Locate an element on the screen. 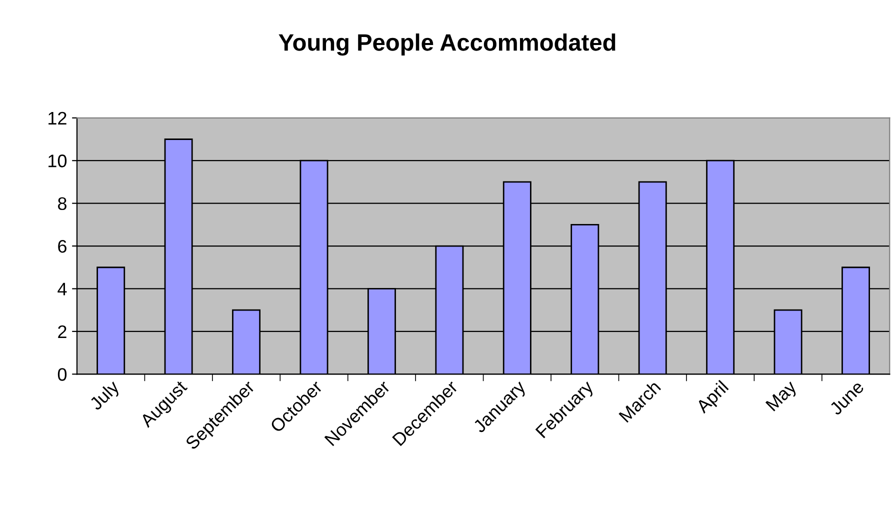 This screenshot has width=895, height=524. y-tick-label: 4 is located at coordinates (62, 289).